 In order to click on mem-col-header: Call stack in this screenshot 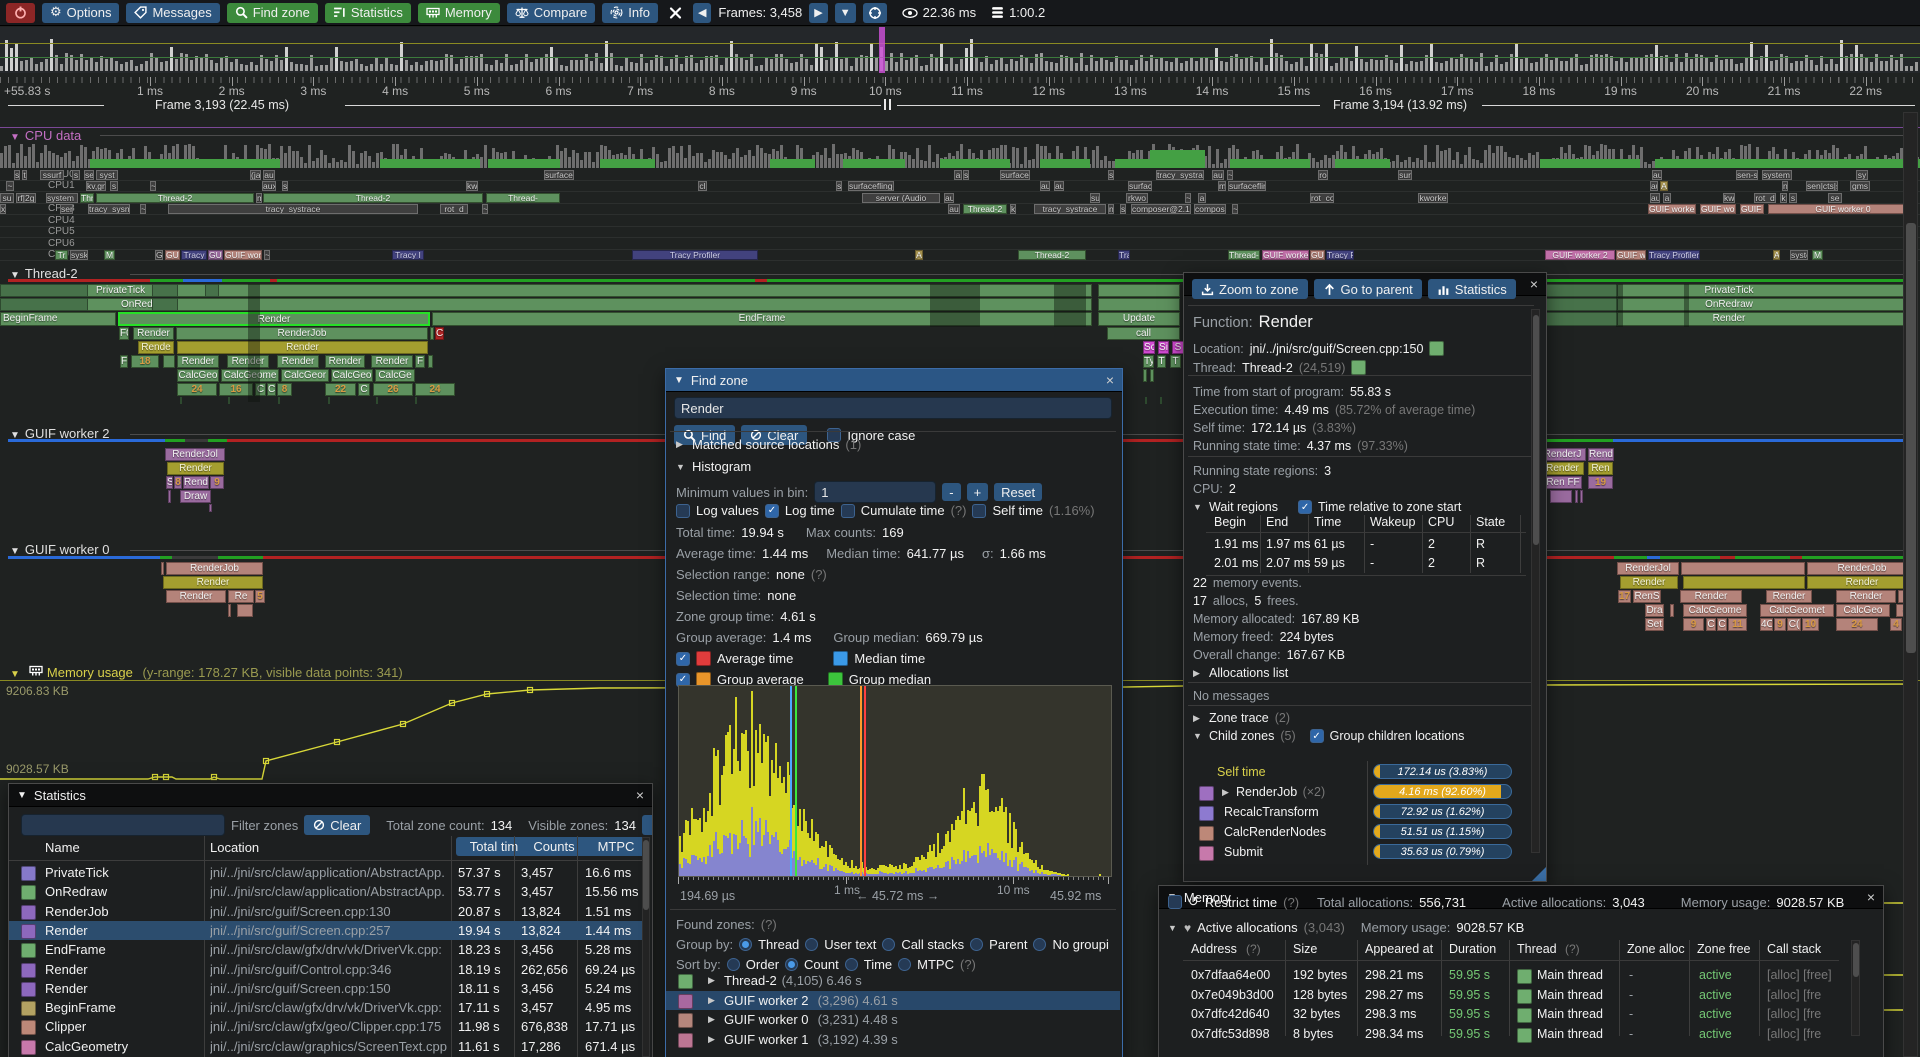, I will do `click(1794, 949)`.